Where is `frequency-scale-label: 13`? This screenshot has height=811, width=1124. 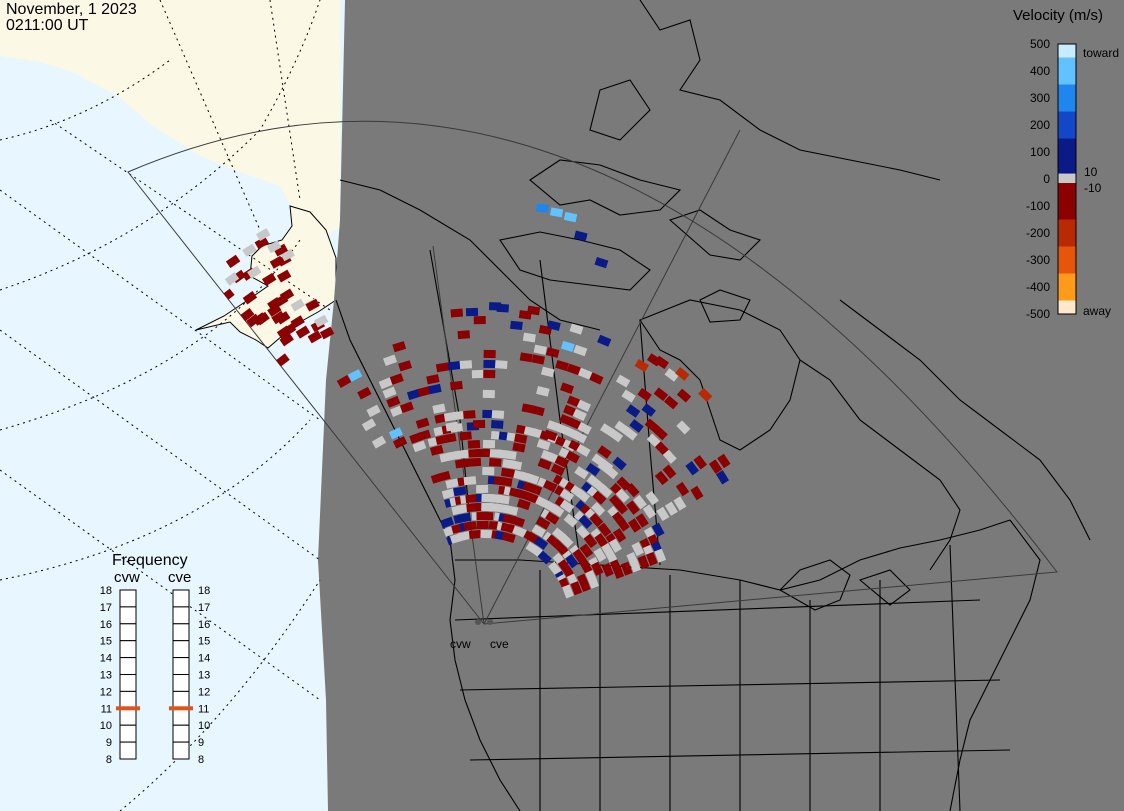 frequency-scale-label: 13 is located at coordinates (204, 676).